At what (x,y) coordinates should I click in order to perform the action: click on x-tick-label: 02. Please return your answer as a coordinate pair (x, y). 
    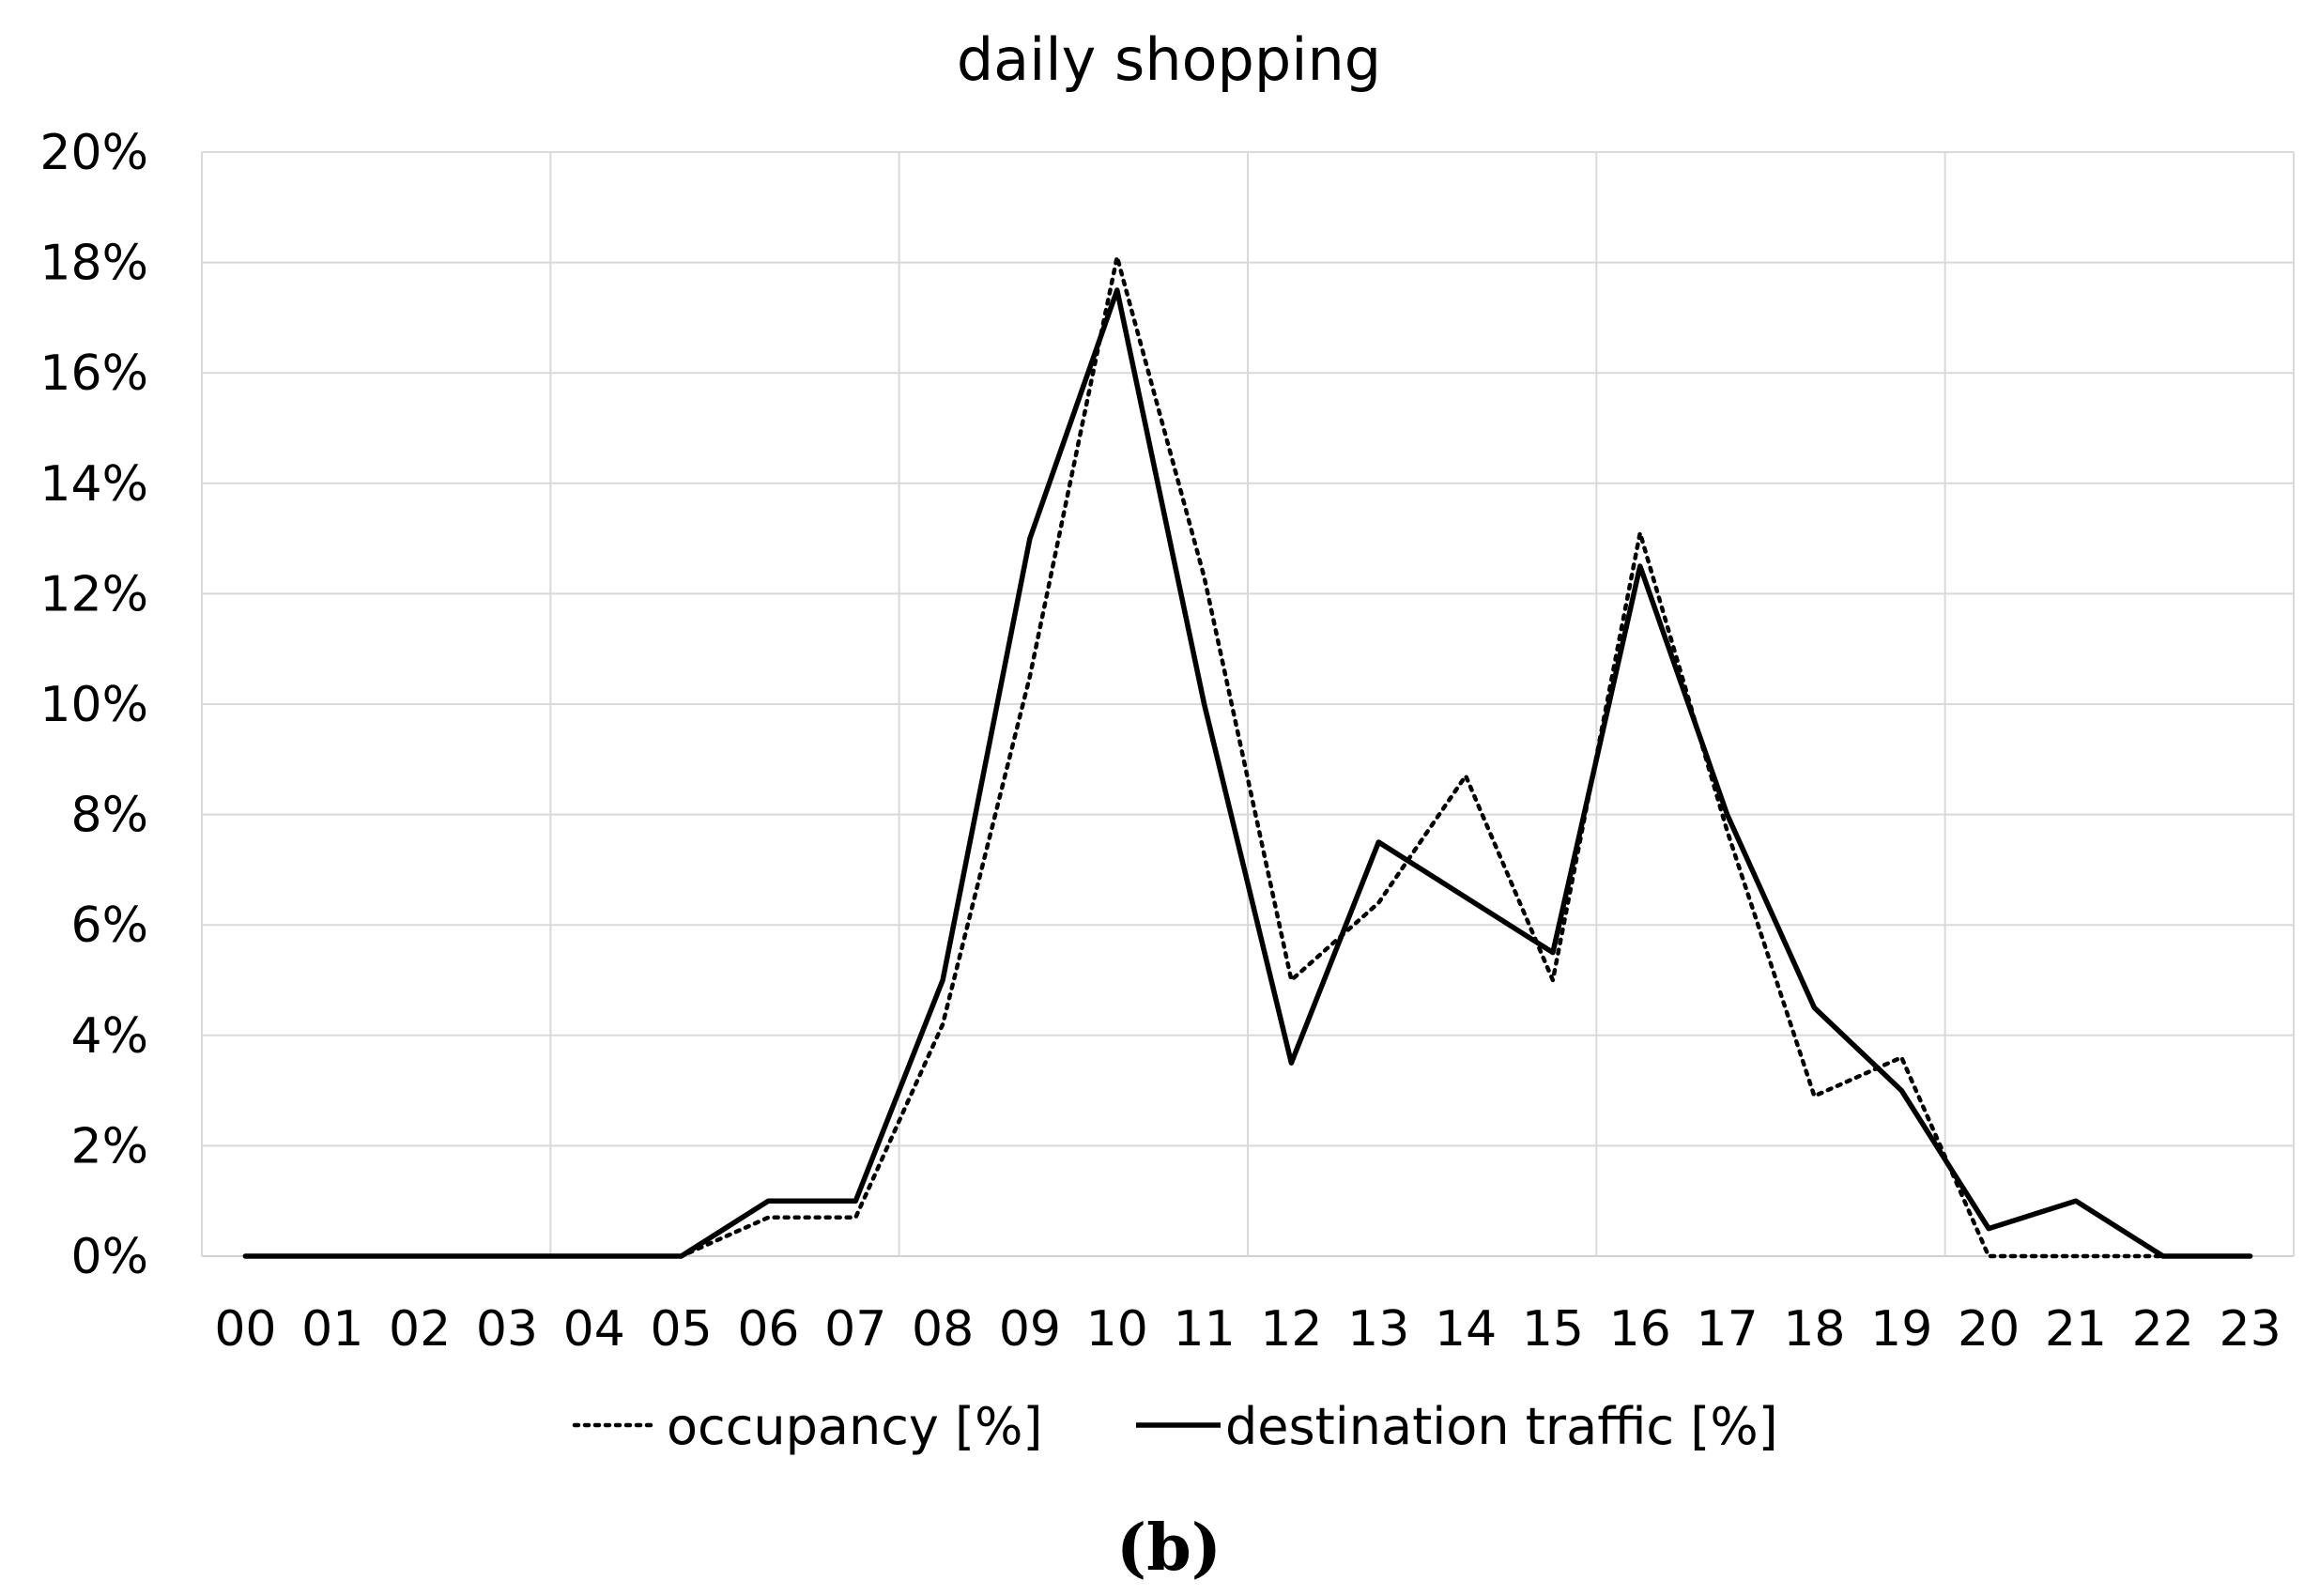
    Looking at the image, I should click on (420, 1330).